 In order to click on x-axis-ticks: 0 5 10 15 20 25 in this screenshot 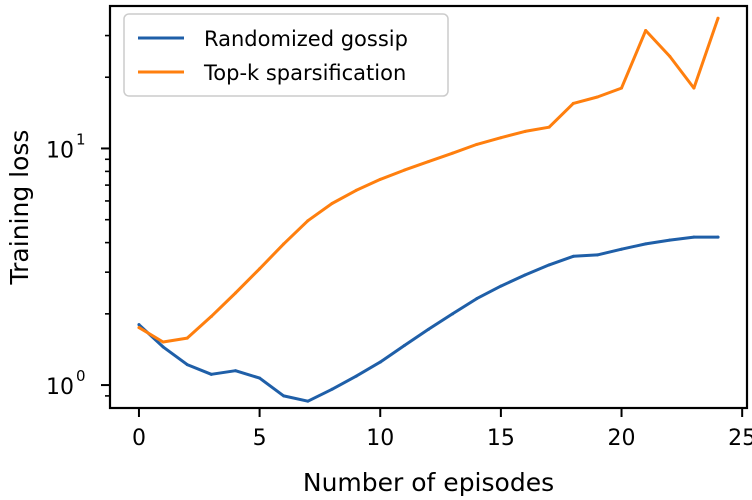, I will do `click(442, 429)`.